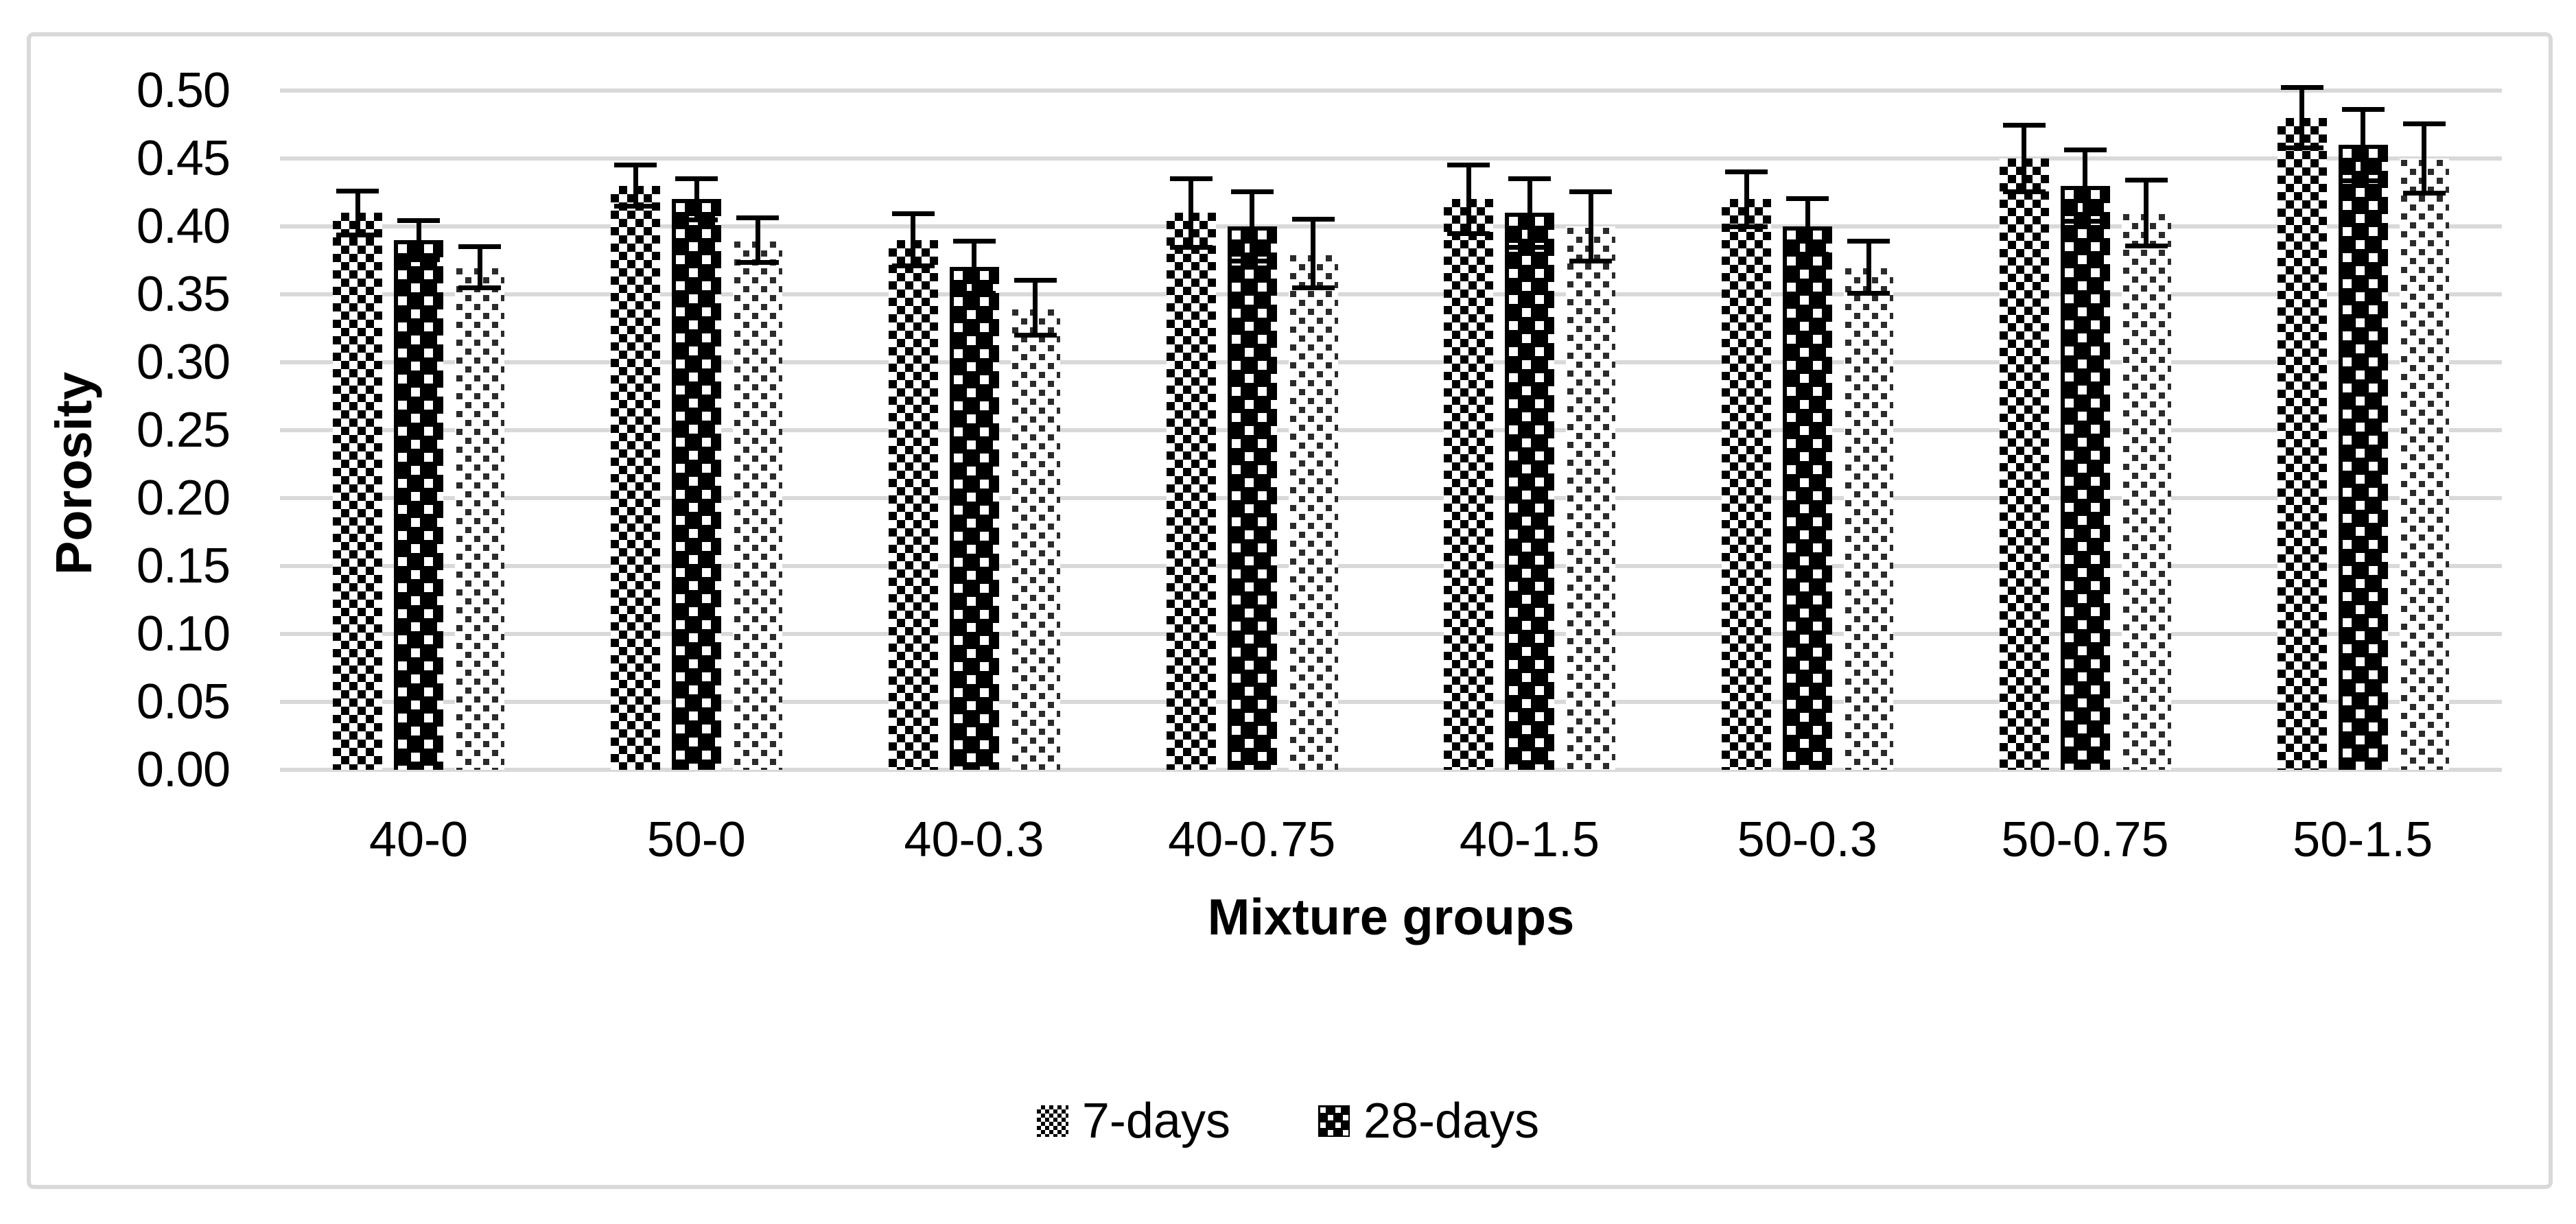 This screenshot has width=2576, height=1224. I want to click on x-tick-label: 50-0.75, so click(2085, 839).